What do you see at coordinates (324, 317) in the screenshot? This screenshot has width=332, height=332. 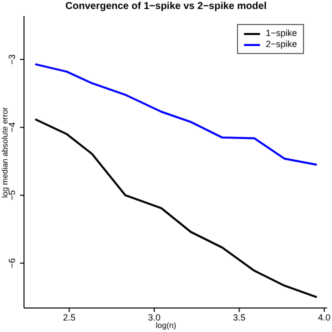 I see `x-tick-label: 4.0` at bounding box center [324, 317].